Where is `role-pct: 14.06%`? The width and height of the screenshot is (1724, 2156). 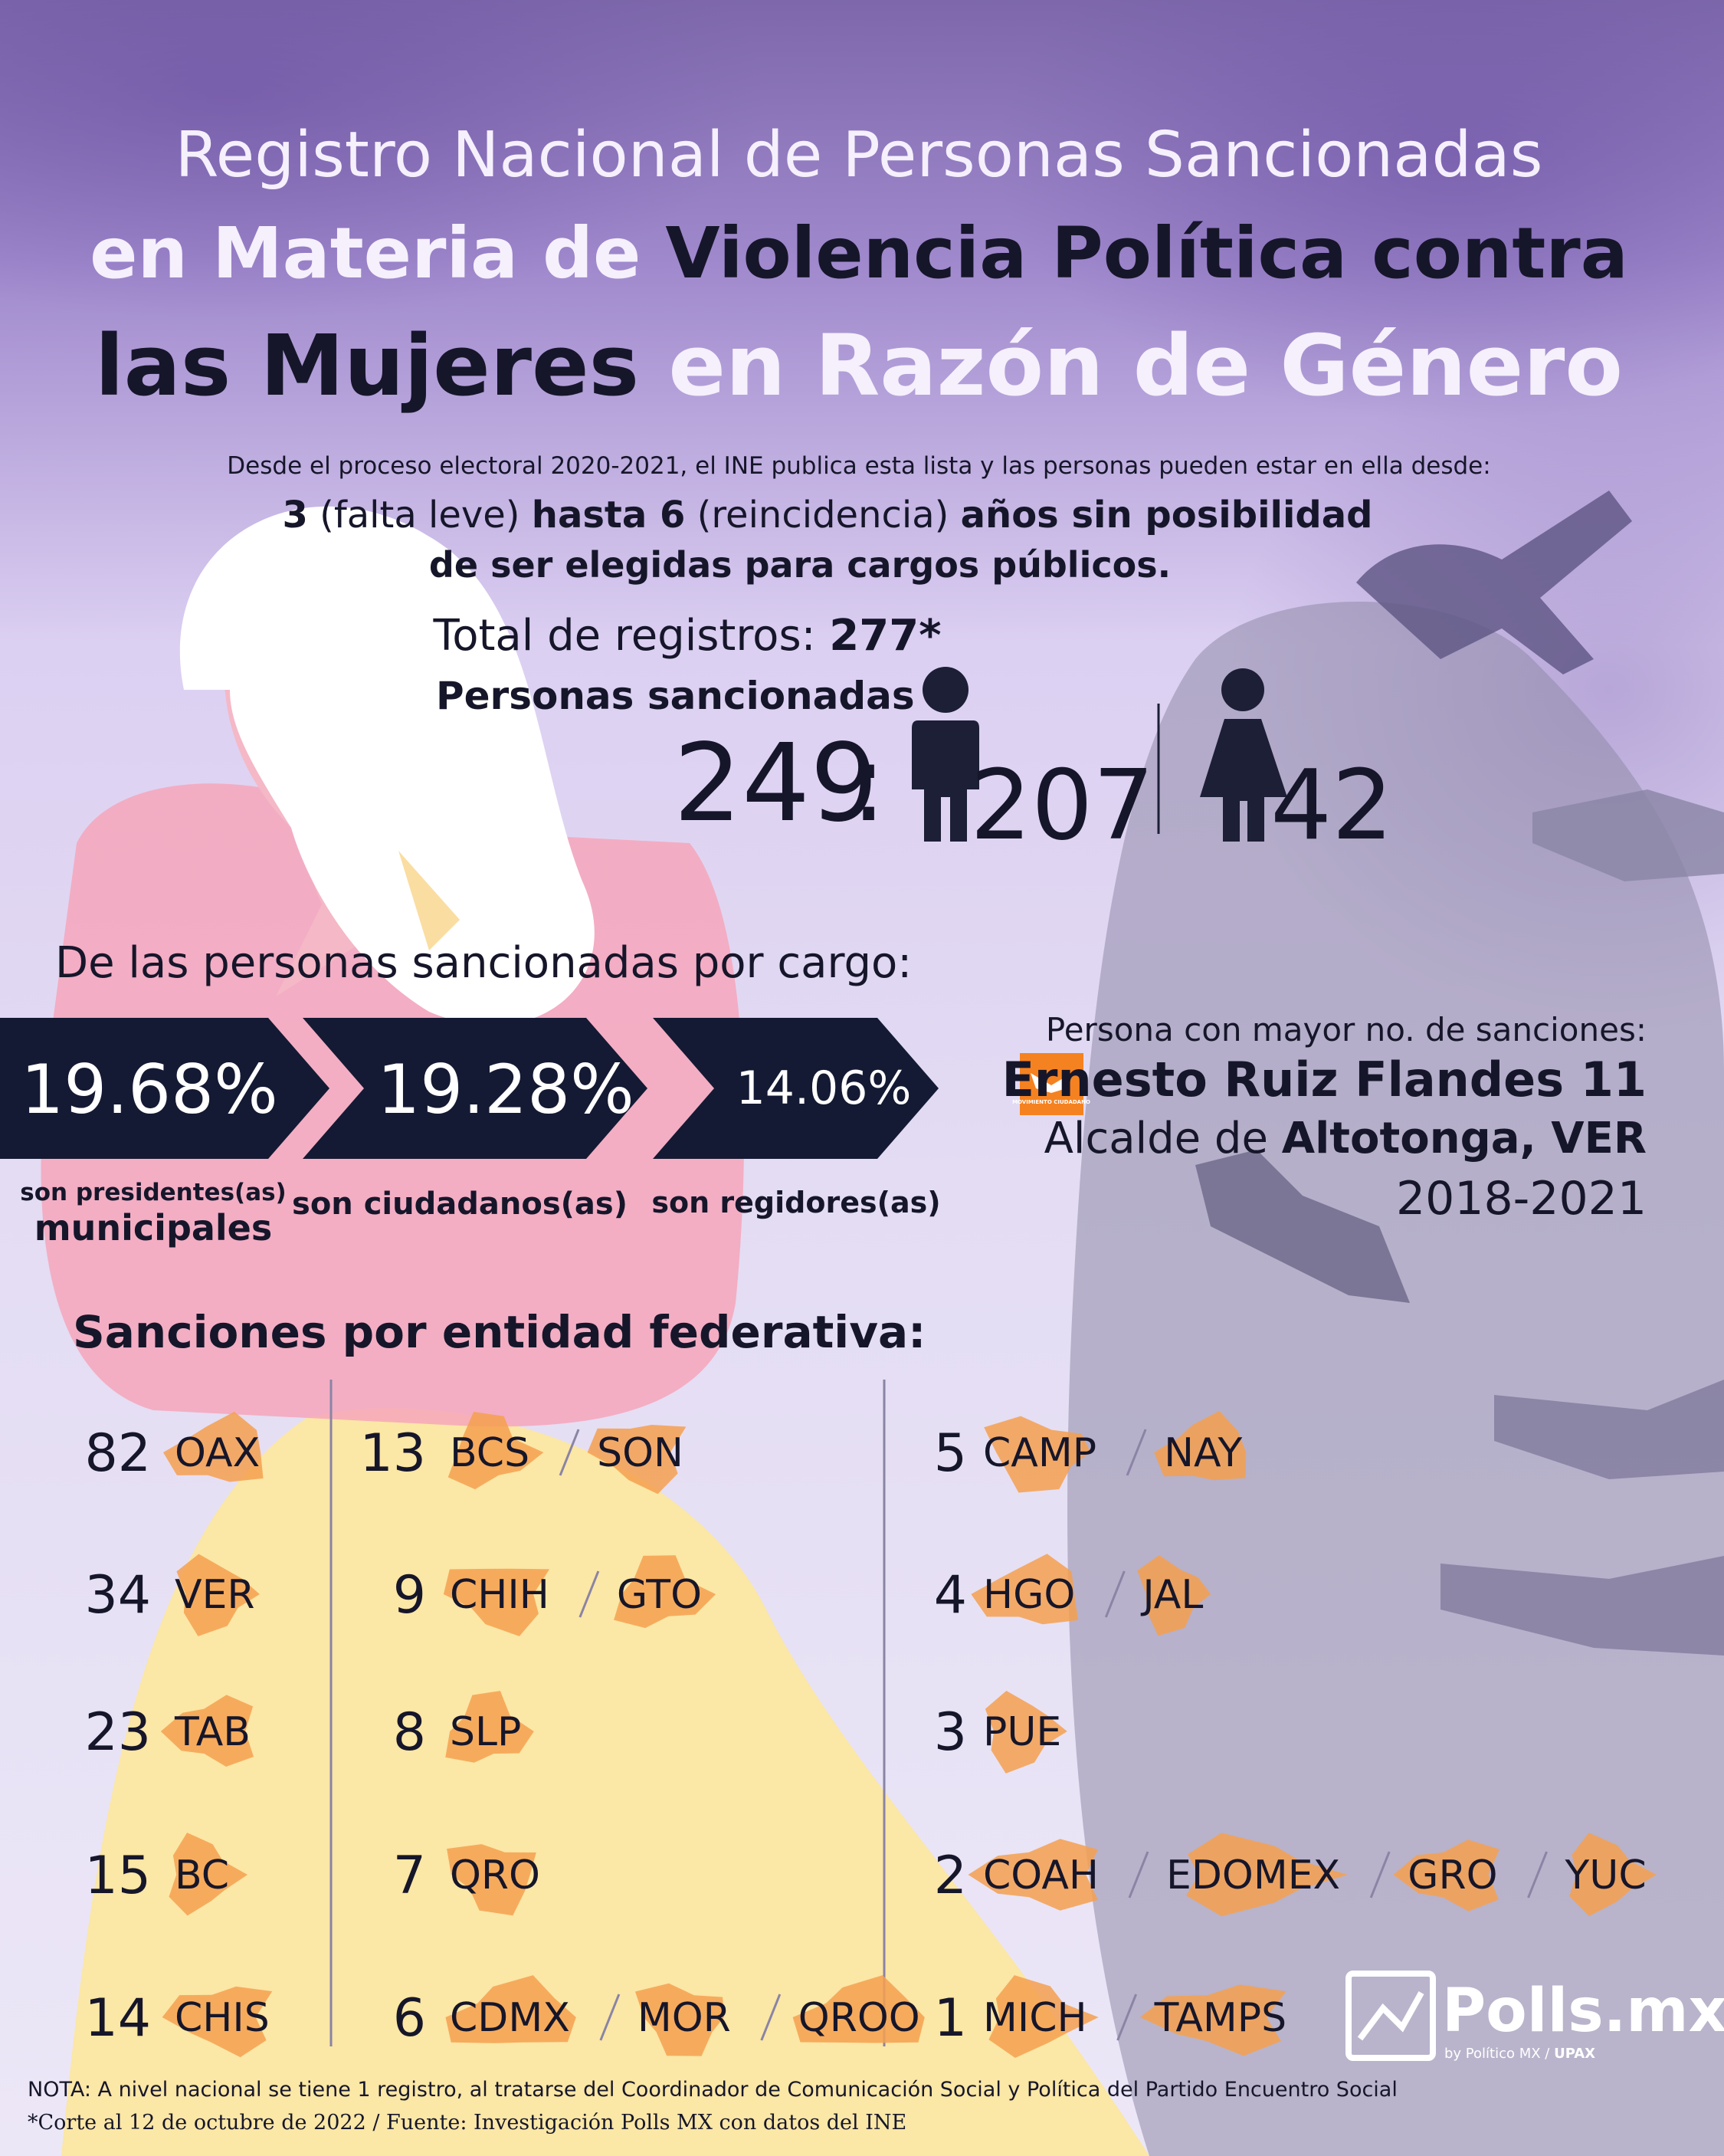 role-pct: 14.06% is located at coordinates (824, 1088).